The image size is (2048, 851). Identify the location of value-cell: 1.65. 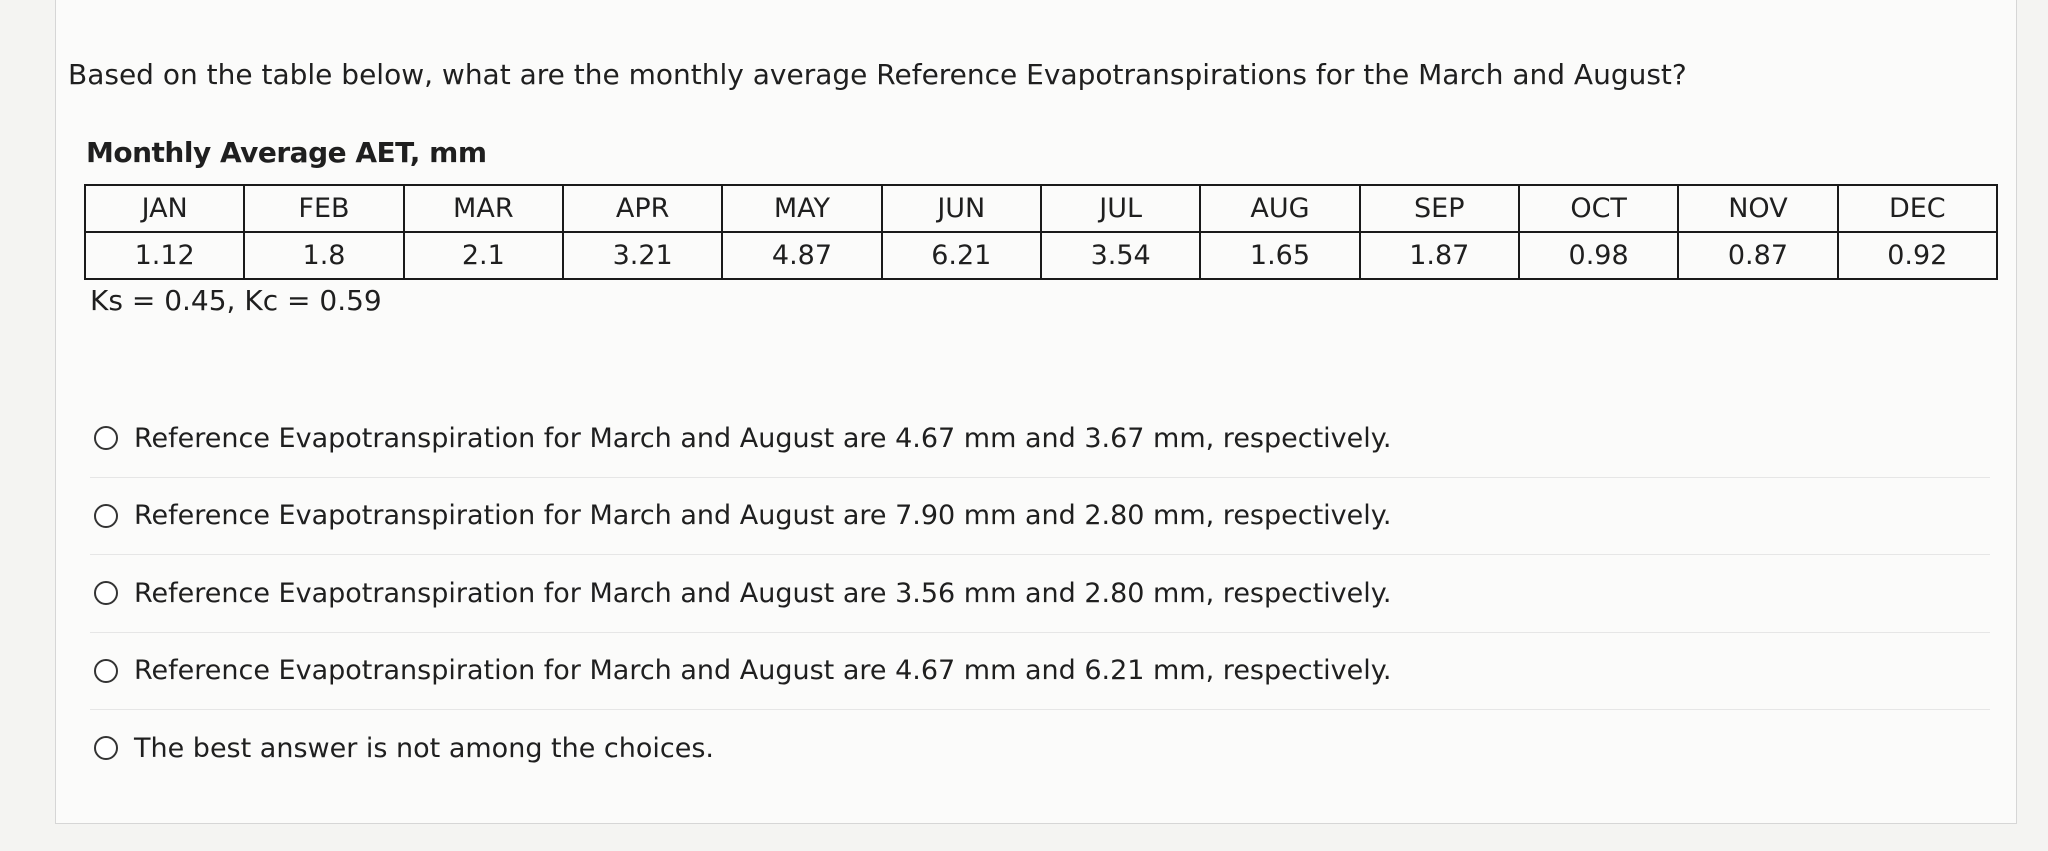
(1280, 255).